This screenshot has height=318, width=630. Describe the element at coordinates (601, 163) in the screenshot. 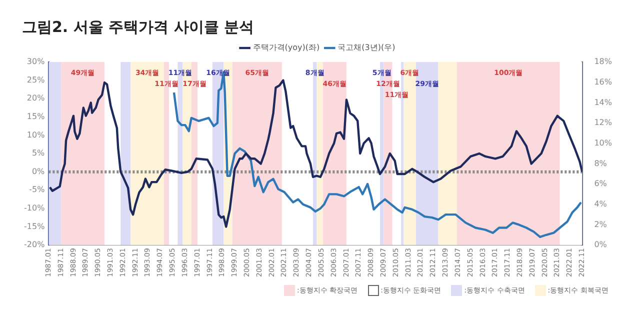

I see `y2-tick-label: 8%` at that location.